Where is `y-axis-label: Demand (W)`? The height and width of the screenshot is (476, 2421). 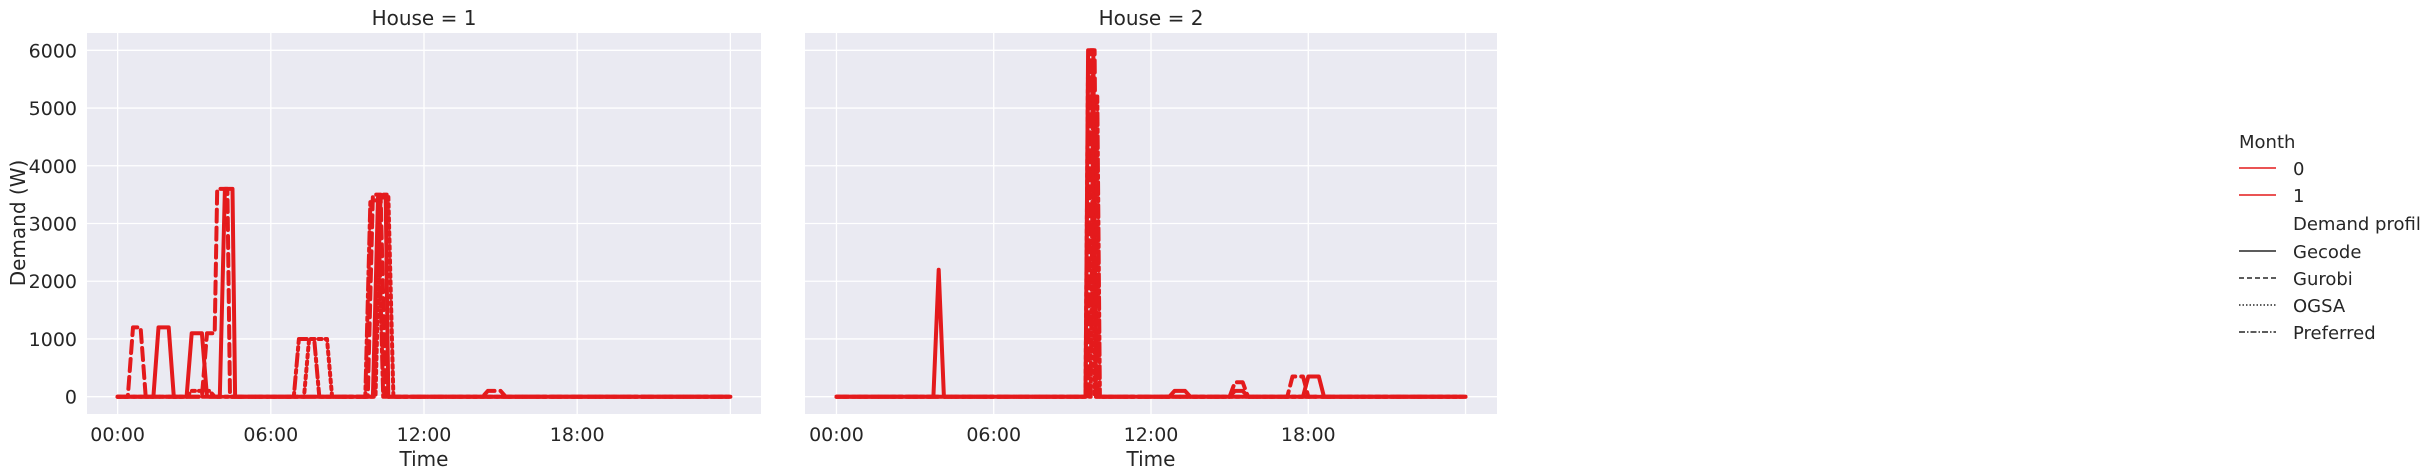 y-axis-label: Demand (W) is located at coordinates (18, 223).